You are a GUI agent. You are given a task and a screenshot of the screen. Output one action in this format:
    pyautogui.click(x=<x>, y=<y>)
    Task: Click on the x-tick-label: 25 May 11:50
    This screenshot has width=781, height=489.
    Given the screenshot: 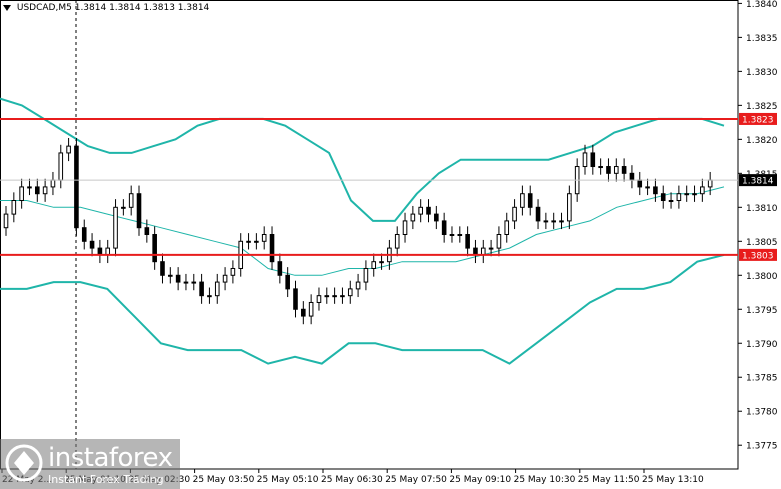 What is the action you would take?
    pyautogui.click(x=609, y=480)
    